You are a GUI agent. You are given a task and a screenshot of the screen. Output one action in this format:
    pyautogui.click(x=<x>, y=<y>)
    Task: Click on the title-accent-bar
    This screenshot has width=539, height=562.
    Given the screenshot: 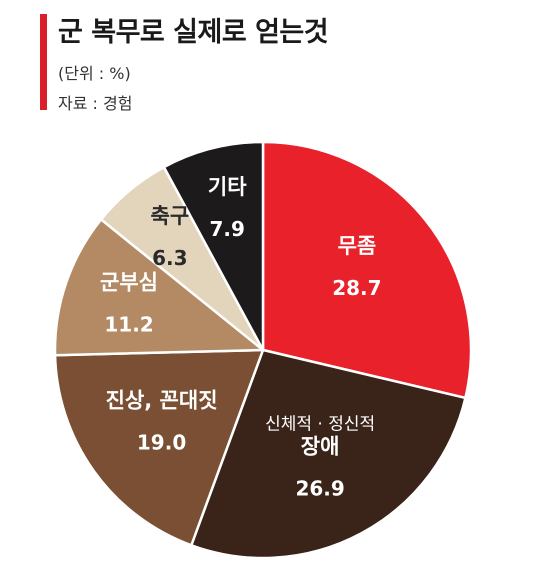 What is the action you would take?
    pyautogui.click(x=43, y=62)
    